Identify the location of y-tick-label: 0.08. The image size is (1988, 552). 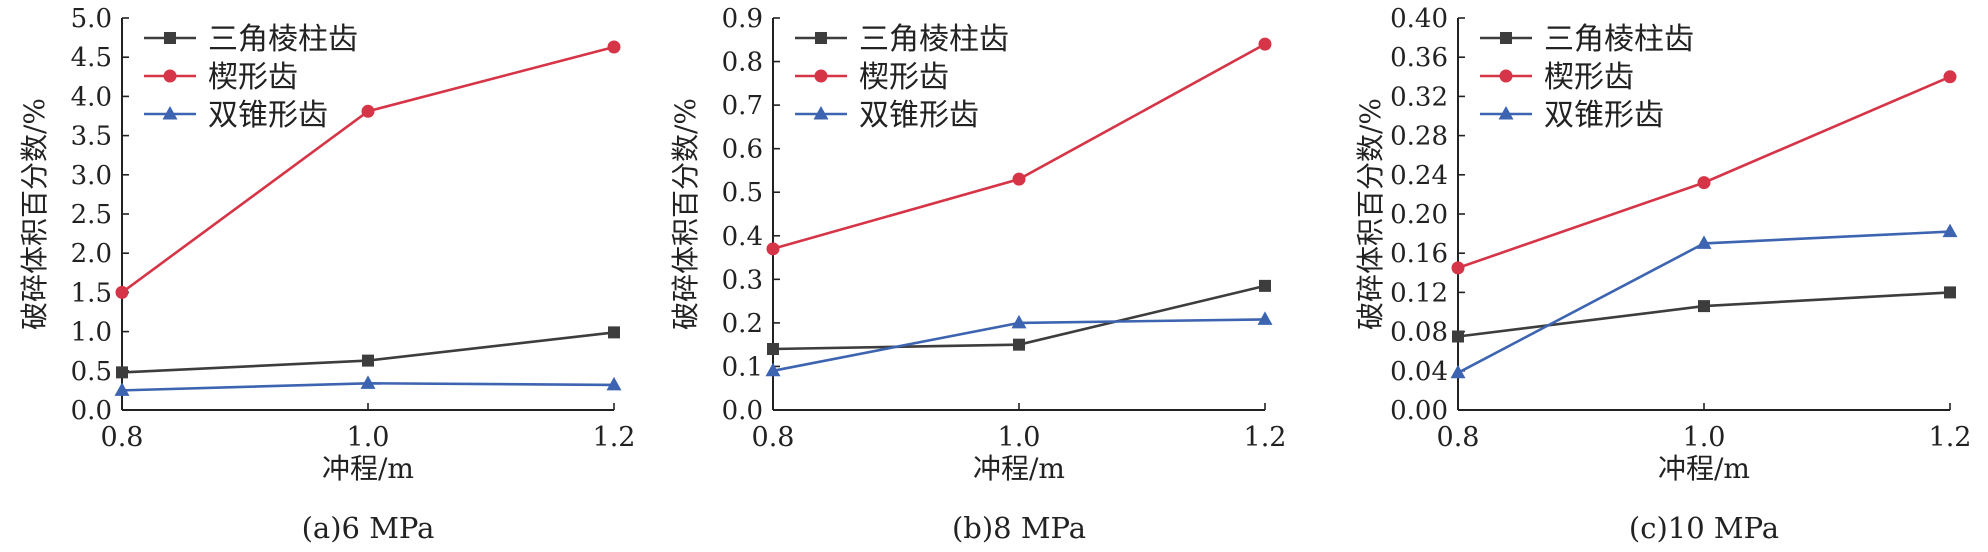
(1419, 333).